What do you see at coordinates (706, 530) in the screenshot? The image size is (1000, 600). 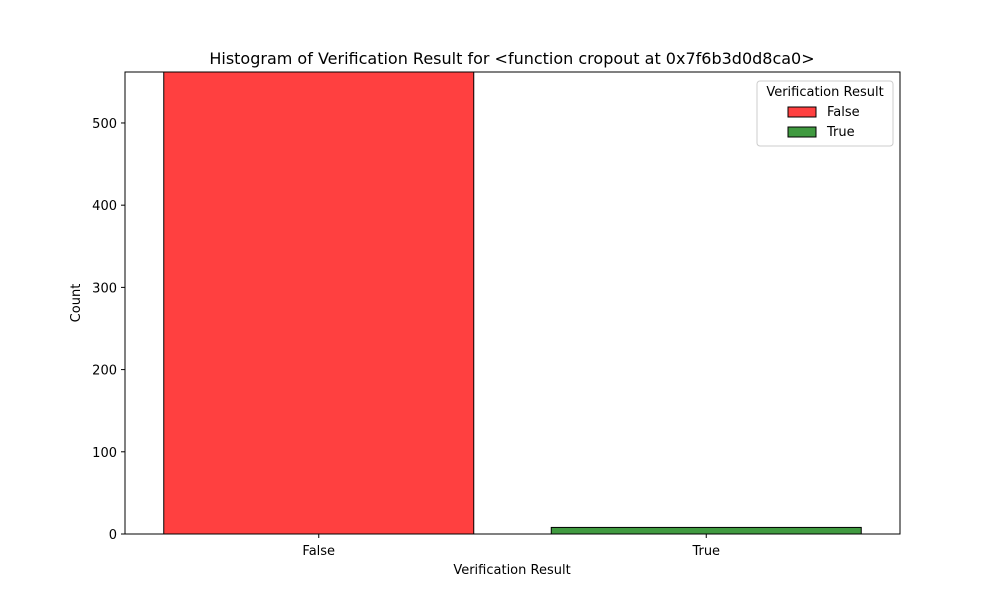 I see `bar-true` at bounding box center [706, 530].